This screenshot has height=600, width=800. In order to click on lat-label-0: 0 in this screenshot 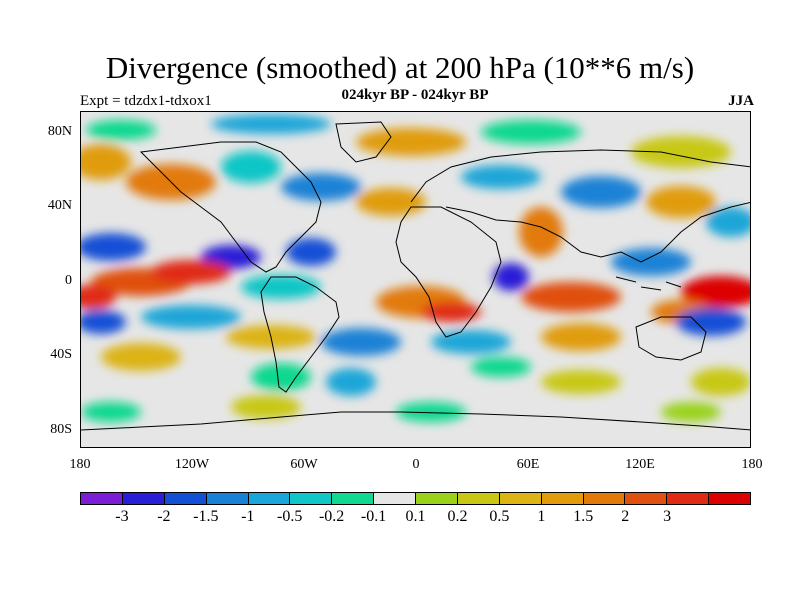, I will do `click(68, 280)`.